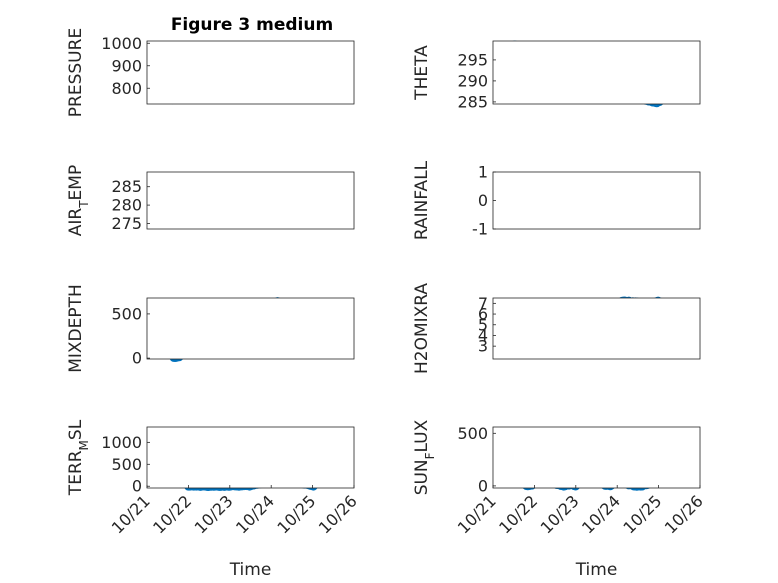  Describe the element at coordinates (483, 172) in the screenshot. I see `y-tick-label: 1` at that location.